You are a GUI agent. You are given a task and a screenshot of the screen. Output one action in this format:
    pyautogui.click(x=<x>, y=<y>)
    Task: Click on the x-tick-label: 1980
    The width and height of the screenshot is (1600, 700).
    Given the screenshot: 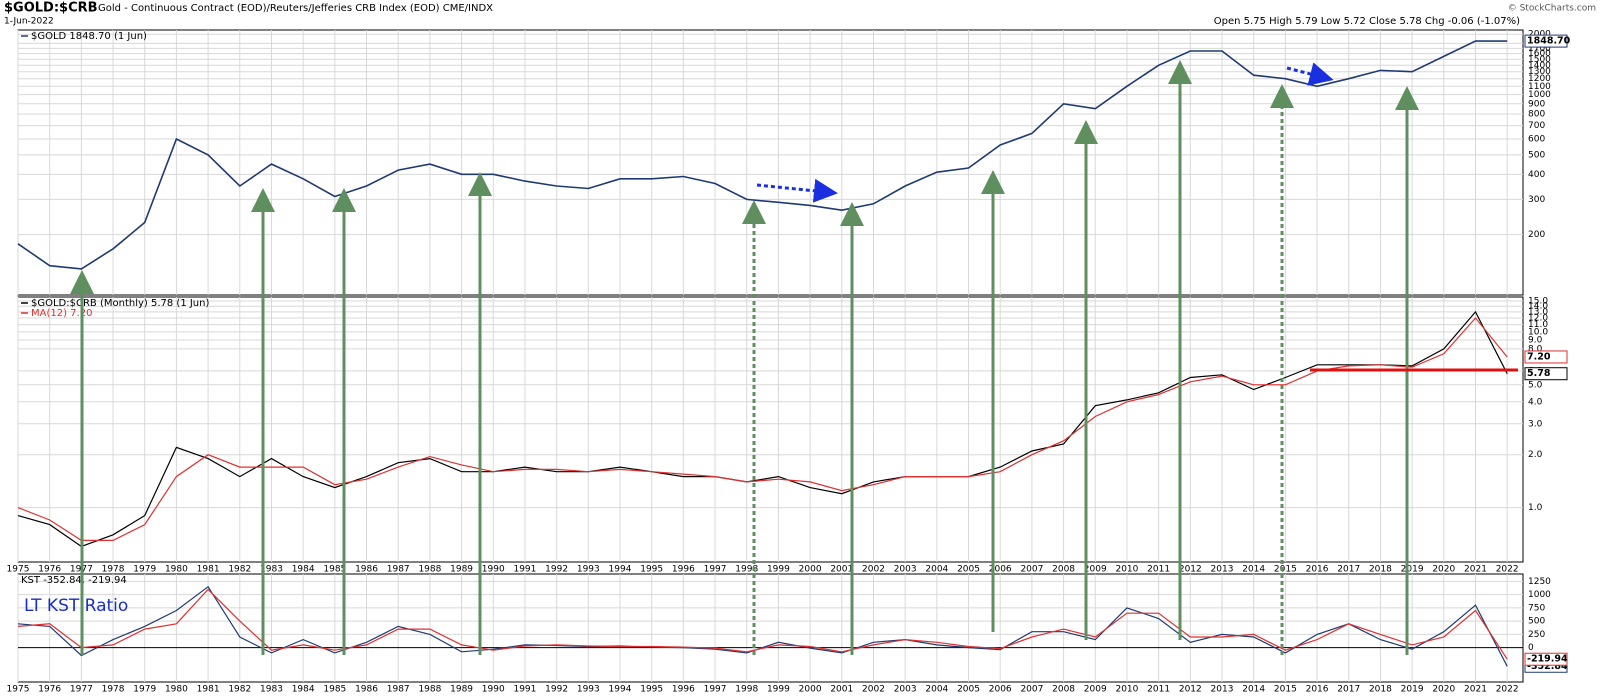 What is the action you would take?
    pyautogui.click(x=176, y=690)
    